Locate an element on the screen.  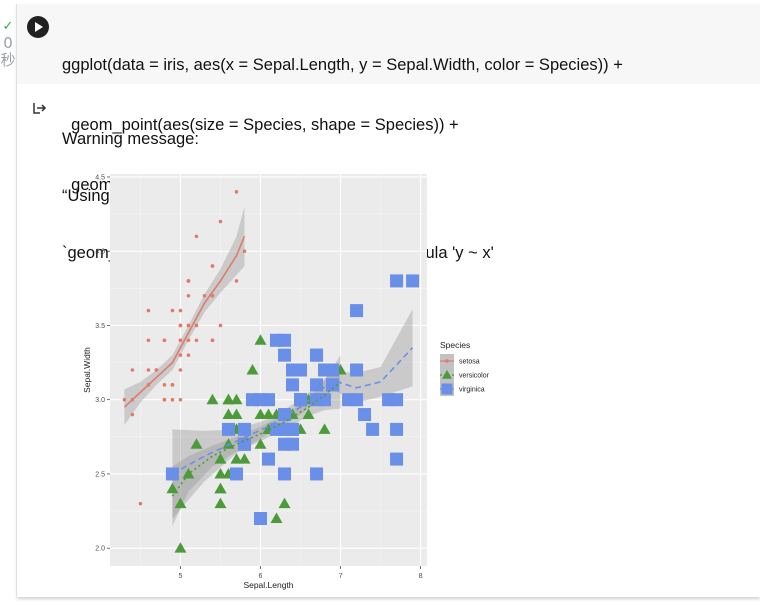
checkmark-icon: ✓ is located at coordinates (8, 26).